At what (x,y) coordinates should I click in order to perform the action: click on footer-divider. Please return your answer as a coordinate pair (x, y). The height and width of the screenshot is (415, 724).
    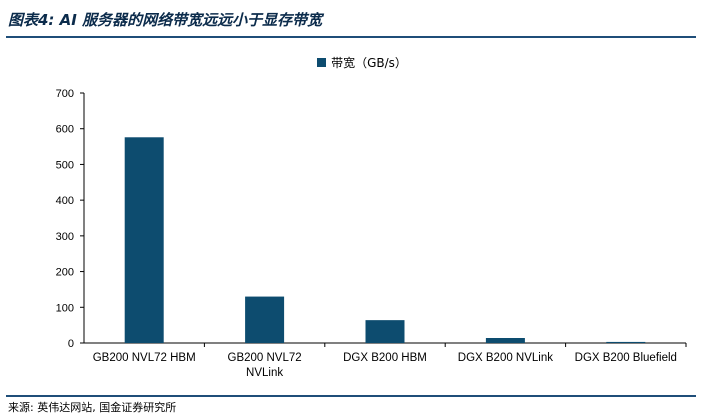
    Looking at the image, I should click on (351, 396).